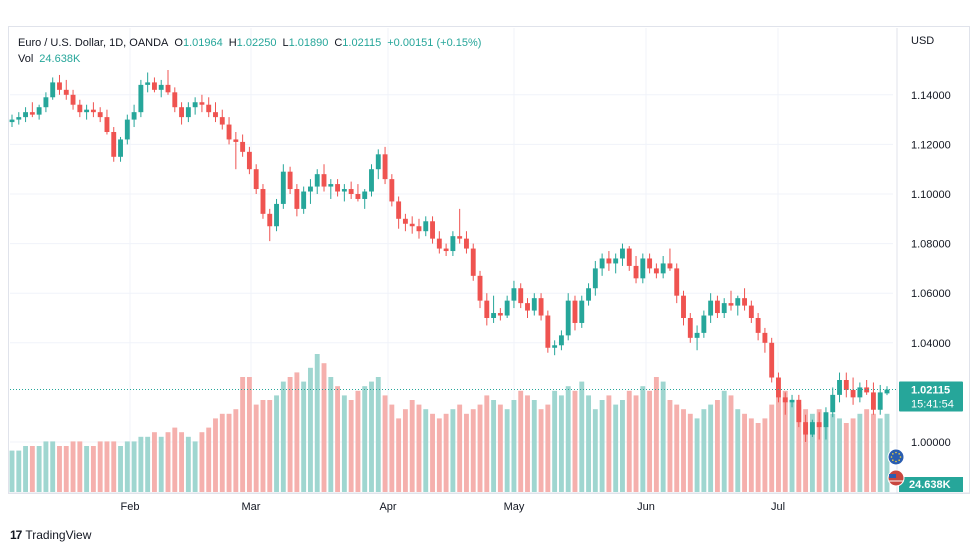 The height and width of the screenshot is (555, 979). I want to click on eu-flag-icon, so click(896, 457).